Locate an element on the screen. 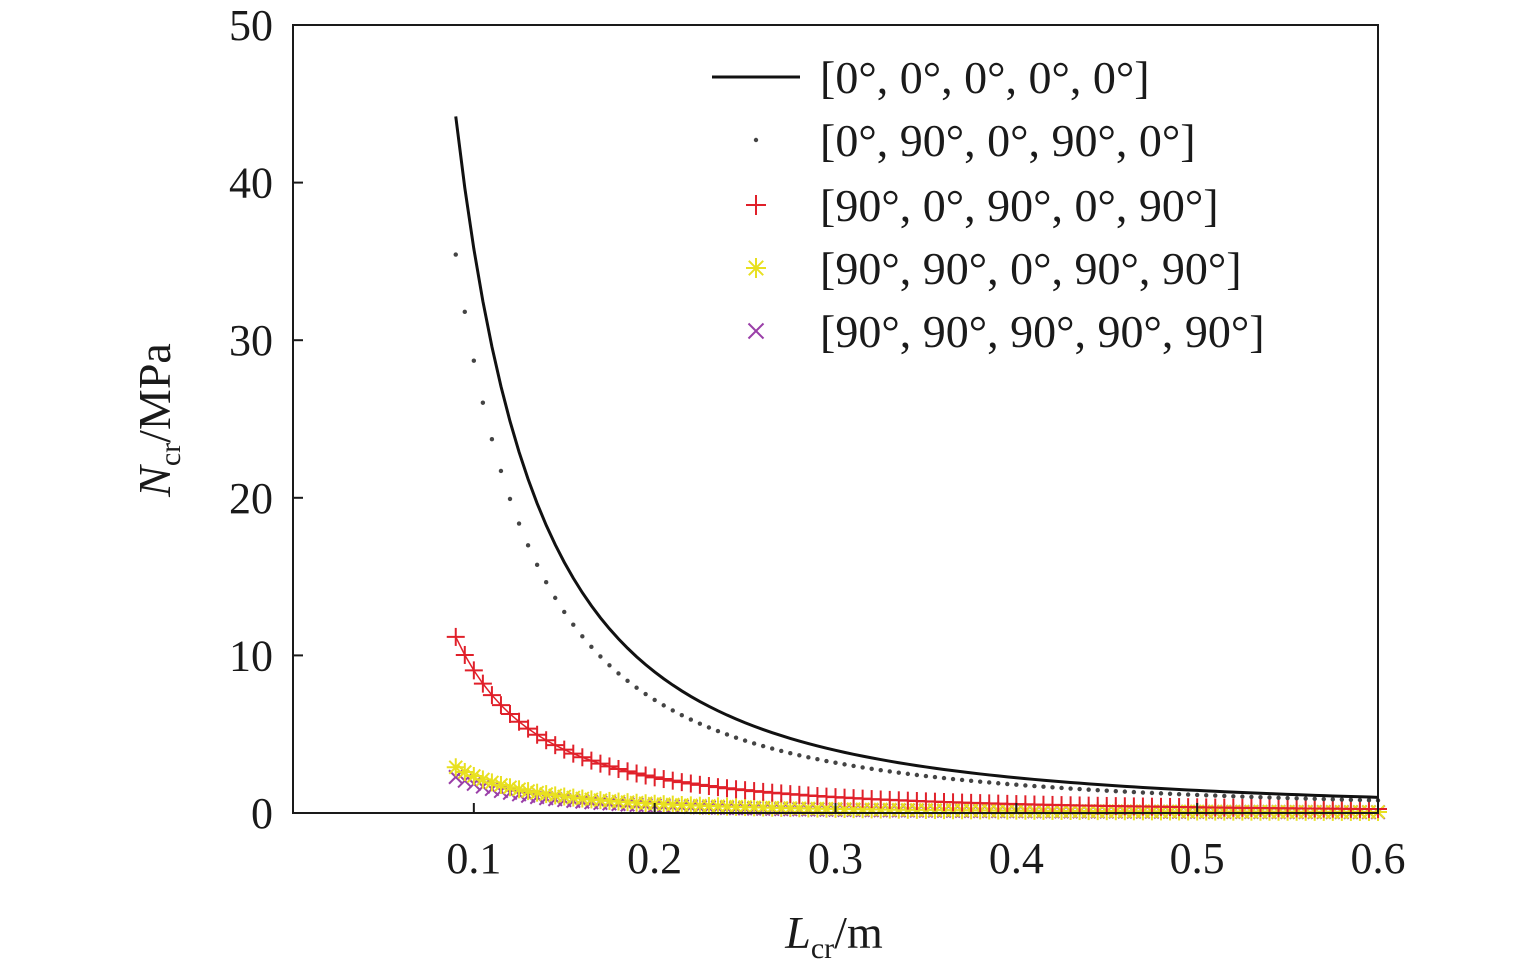 Image resolution: width=1535 pixels, height=974 pixels. legend-label: [90°, 0°, 90°, 0°, 90°] is located at coordinates (1019, 205).